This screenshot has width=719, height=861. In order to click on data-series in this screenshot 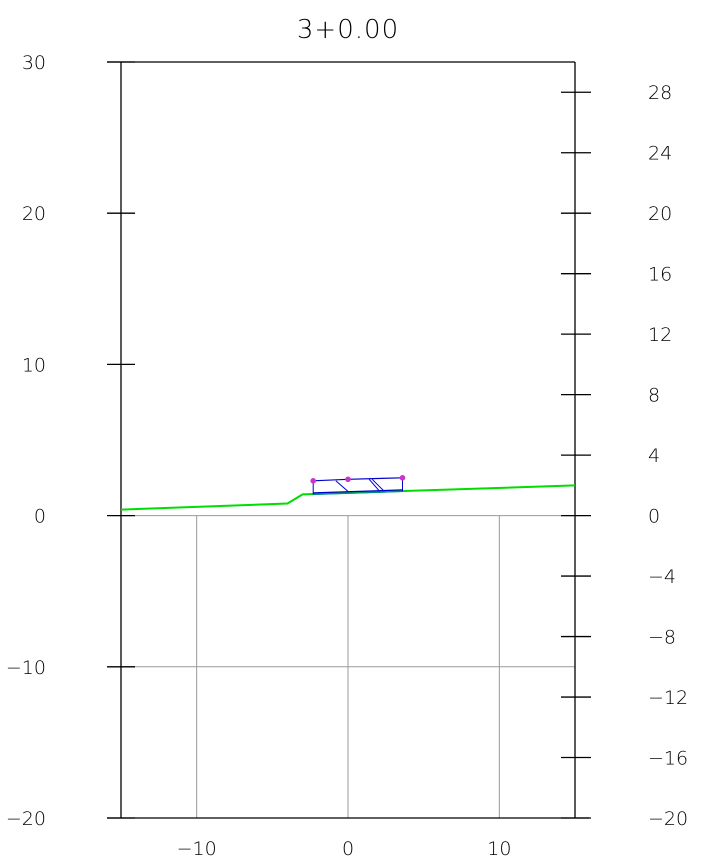, I will do `click(348, 493)`.